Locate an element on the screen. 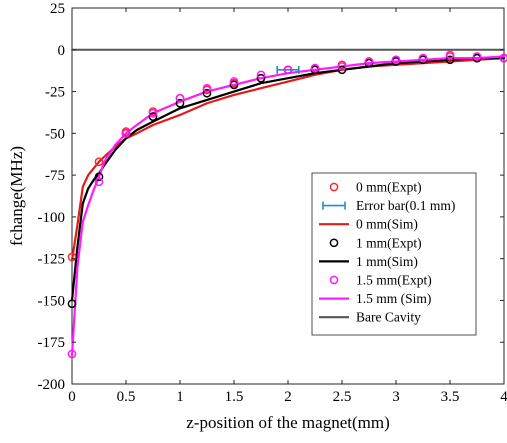  legend-label: 1 mm(Expt) is located at coordinates (389, 242).